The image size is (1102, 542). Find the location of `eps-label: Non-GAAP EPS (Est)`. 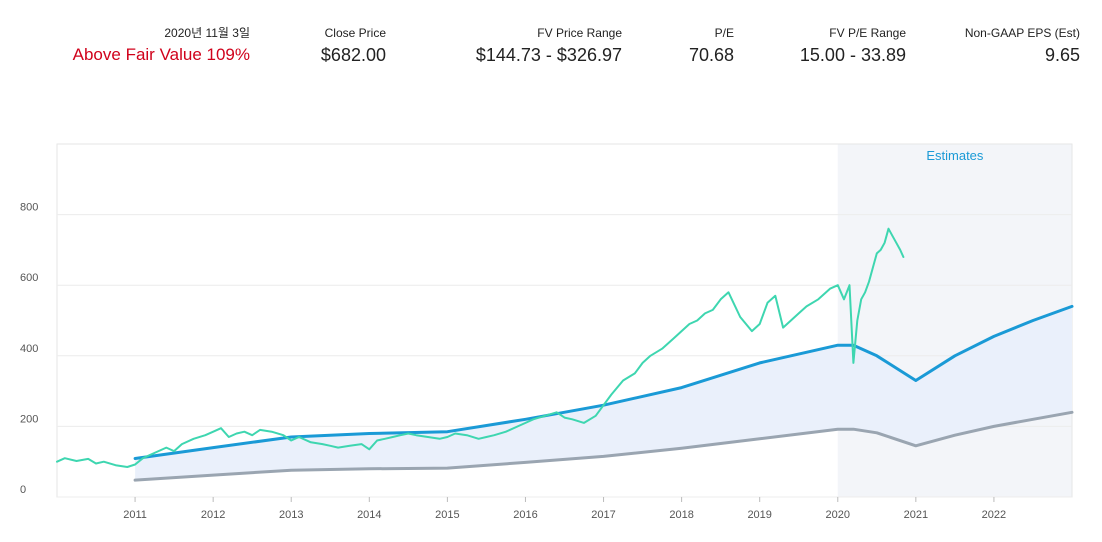

eps-label: Non-GAAP EPS (Est) is located at coordinates (1022, 33).